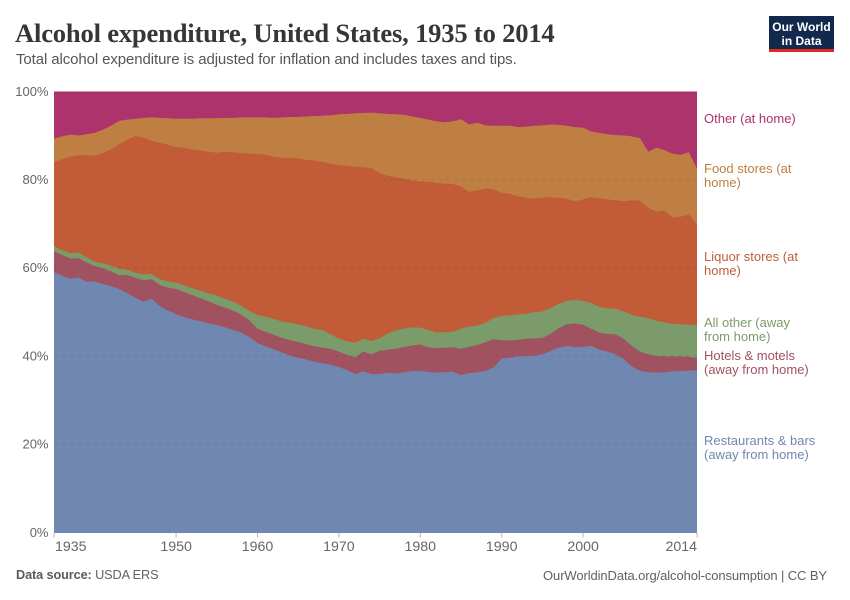  Describe the element at coordinates (176, 547) in the screenshot. I see `svg-text: 1950` at that location.